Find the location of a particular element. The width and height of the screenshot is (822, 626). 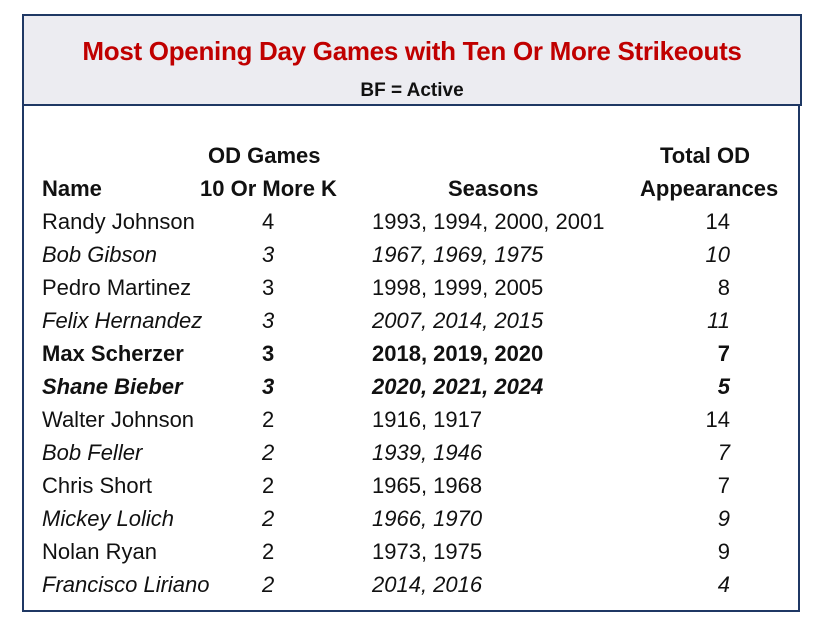

table-row: Bob Feller 2 1939, 1946 7 is located at coordinates (411, 452).